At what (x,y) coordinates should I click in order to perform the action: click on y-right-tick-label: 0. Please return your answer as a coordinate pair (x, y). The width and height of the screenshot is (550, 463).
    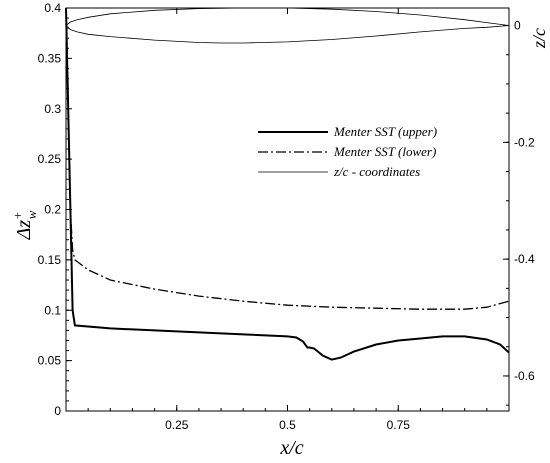
    Looking at the image, I should click on (517, 26).